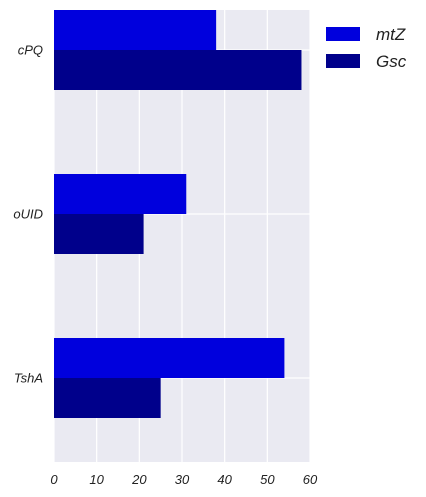 The width and height of the screenshot is (426, 497). What do you see at coordinates (30, 50) in the screenshot?
I see `y-tick-label: cPQ` at bounding box center [30, 50].